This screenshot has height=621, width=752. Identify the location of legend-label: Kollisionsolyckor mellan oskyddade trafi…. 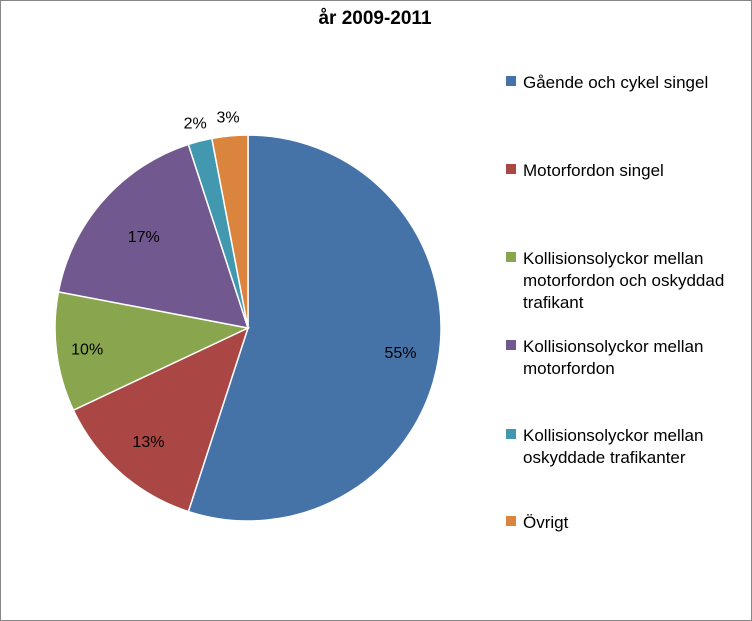
(613, 446).